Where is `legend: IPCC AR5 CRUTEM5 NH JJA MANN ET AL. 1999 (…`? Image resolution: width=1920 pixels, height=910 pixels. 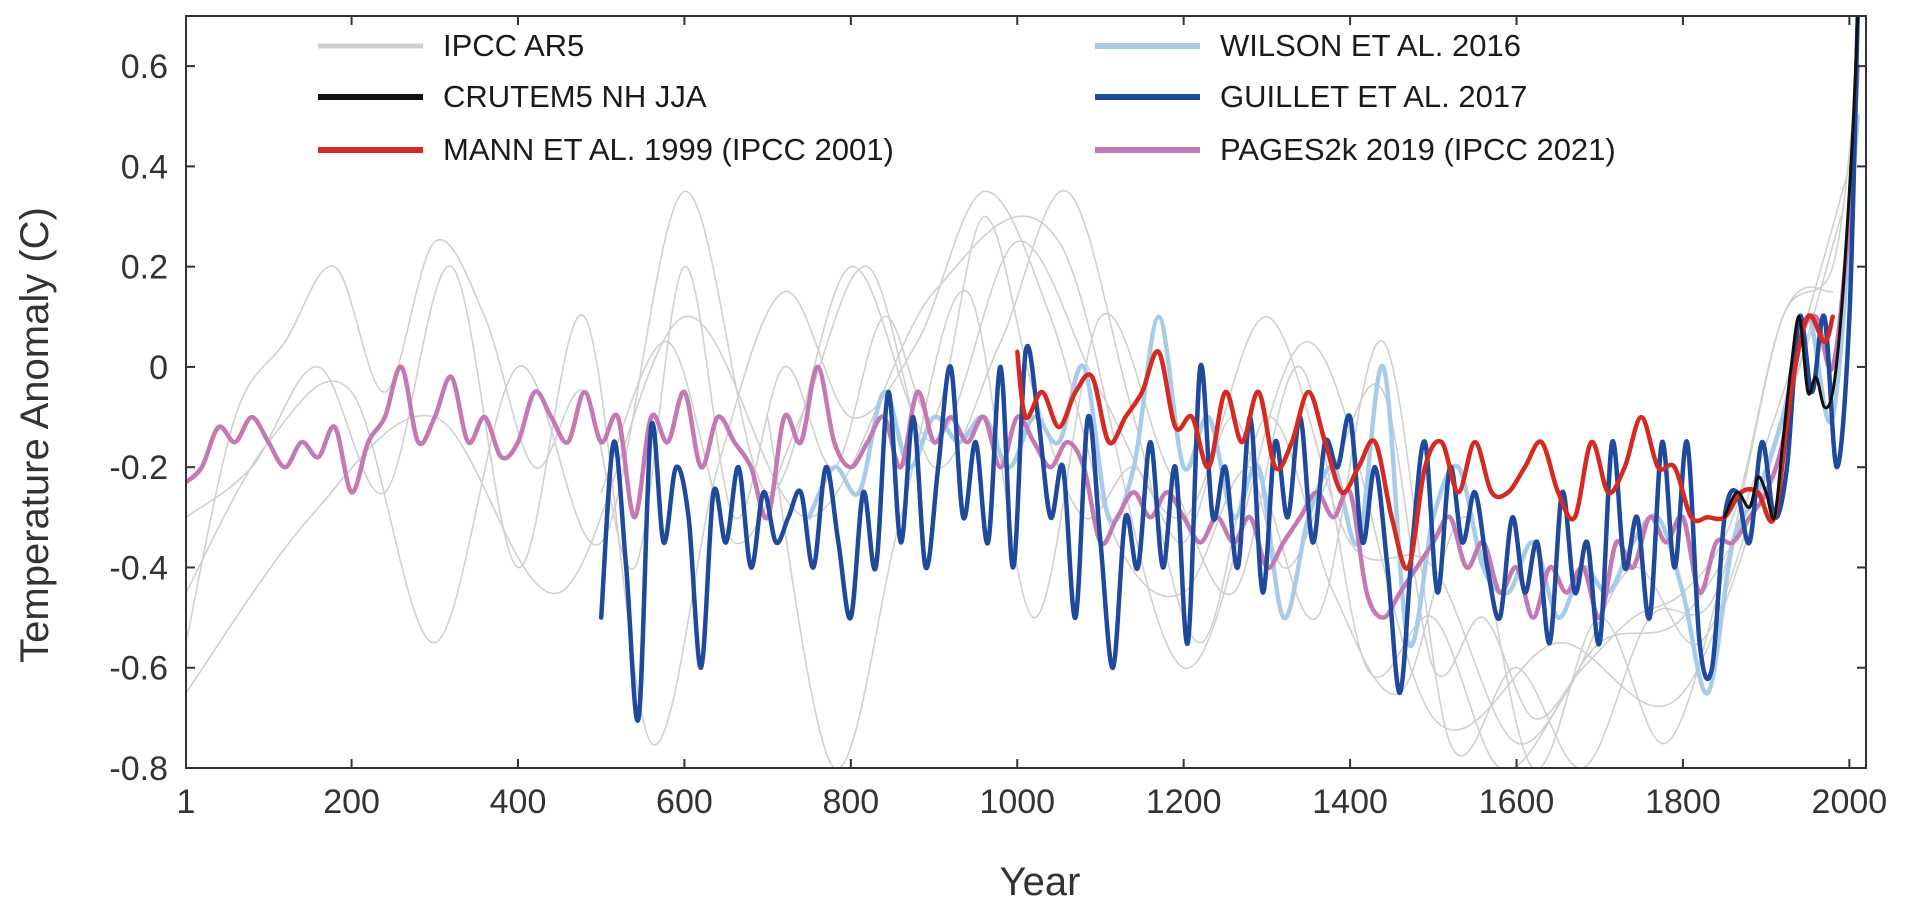 legend: IPCC AR5 CRUTEM5 NH JJA MANN ET AL. 1999 (… is located at coordinates (967, 97).